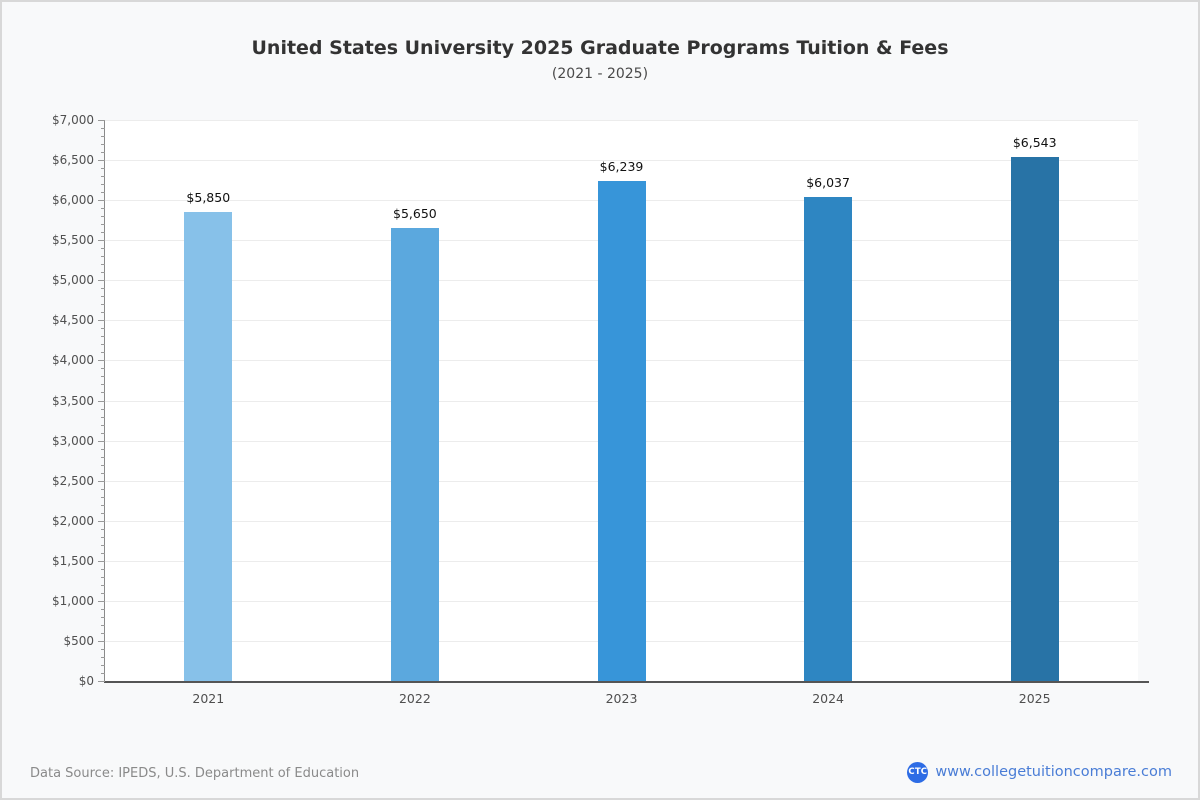 This screenshot has height=800, width=1200. I want to click on y-tick-label: $6,500, so click(73, 160).